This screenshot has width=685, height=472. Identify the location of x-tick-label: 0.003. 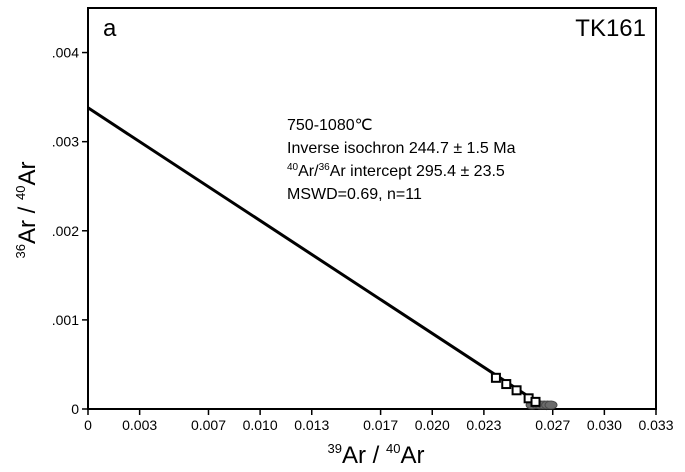
(139, 425).